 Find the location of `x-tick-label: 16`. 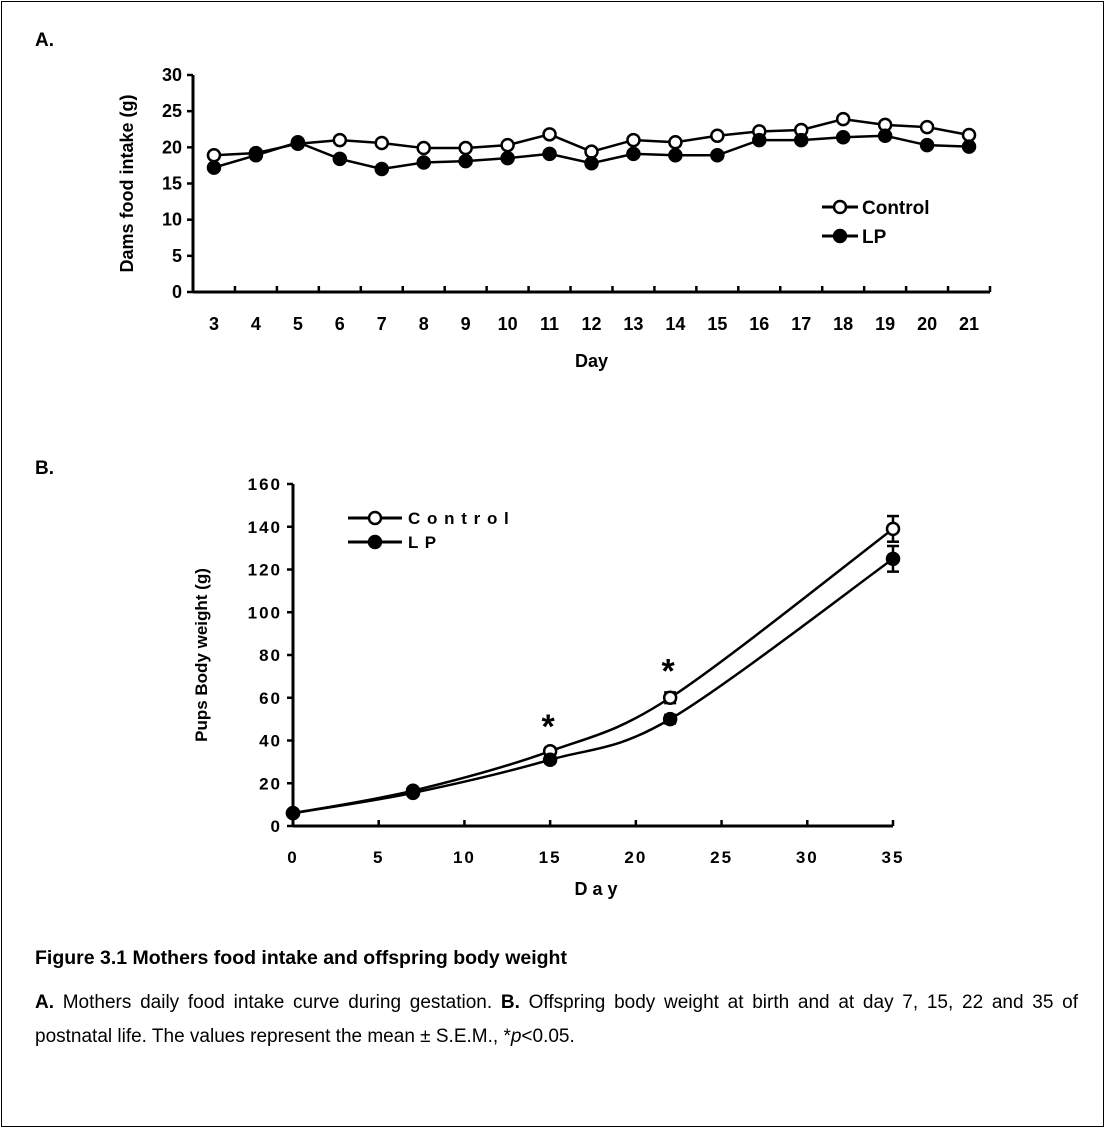

x-tick-label: 16 is located at coordinates (759, 324).